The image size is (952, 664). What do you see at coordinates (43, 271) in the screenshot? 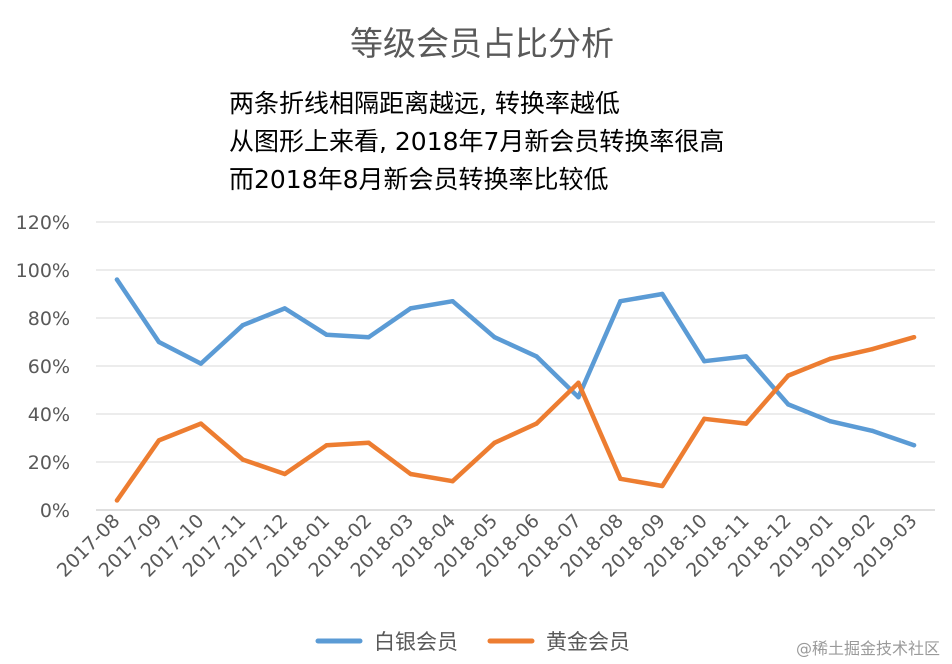
I see `y-tick-label: 100%` at bounding box center [43, 271].